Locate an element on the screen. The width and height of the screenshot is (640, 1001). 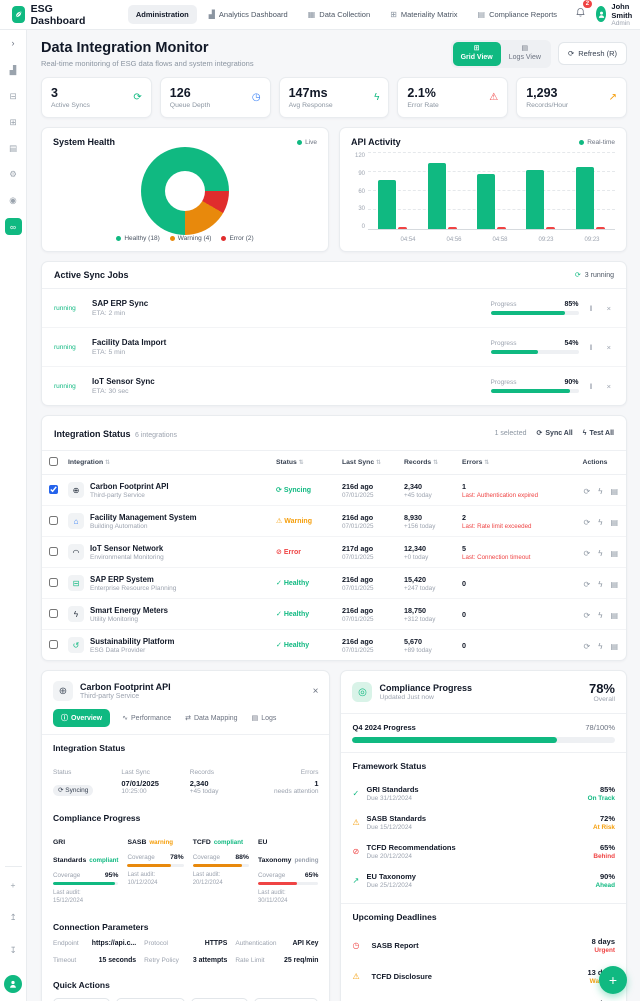
refresh-button: ⟳ Refresh (R) is located at coordinates (592, 54).